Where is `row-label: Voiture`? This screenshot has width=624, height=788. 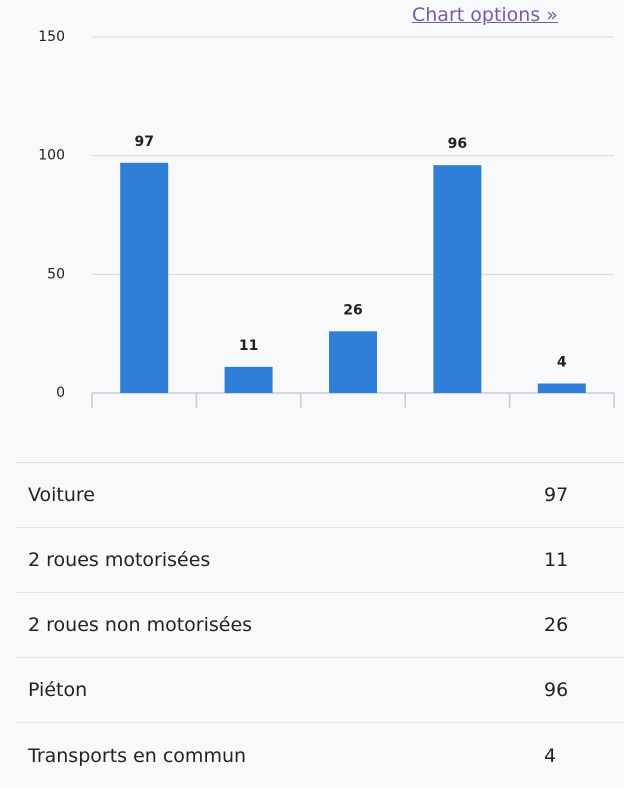 row-label: Voiture is located at coordinates (62, 495).